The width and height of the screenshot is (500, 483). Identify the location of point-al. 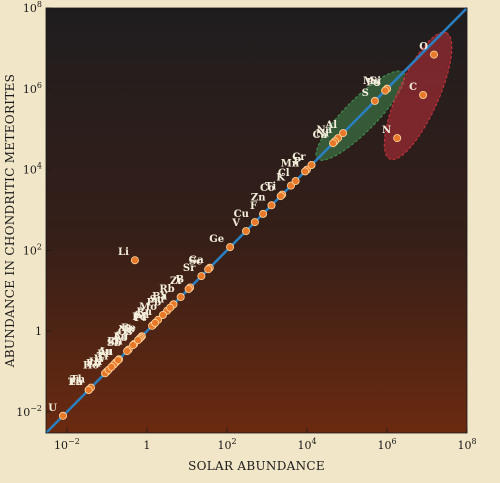
(343, 133).